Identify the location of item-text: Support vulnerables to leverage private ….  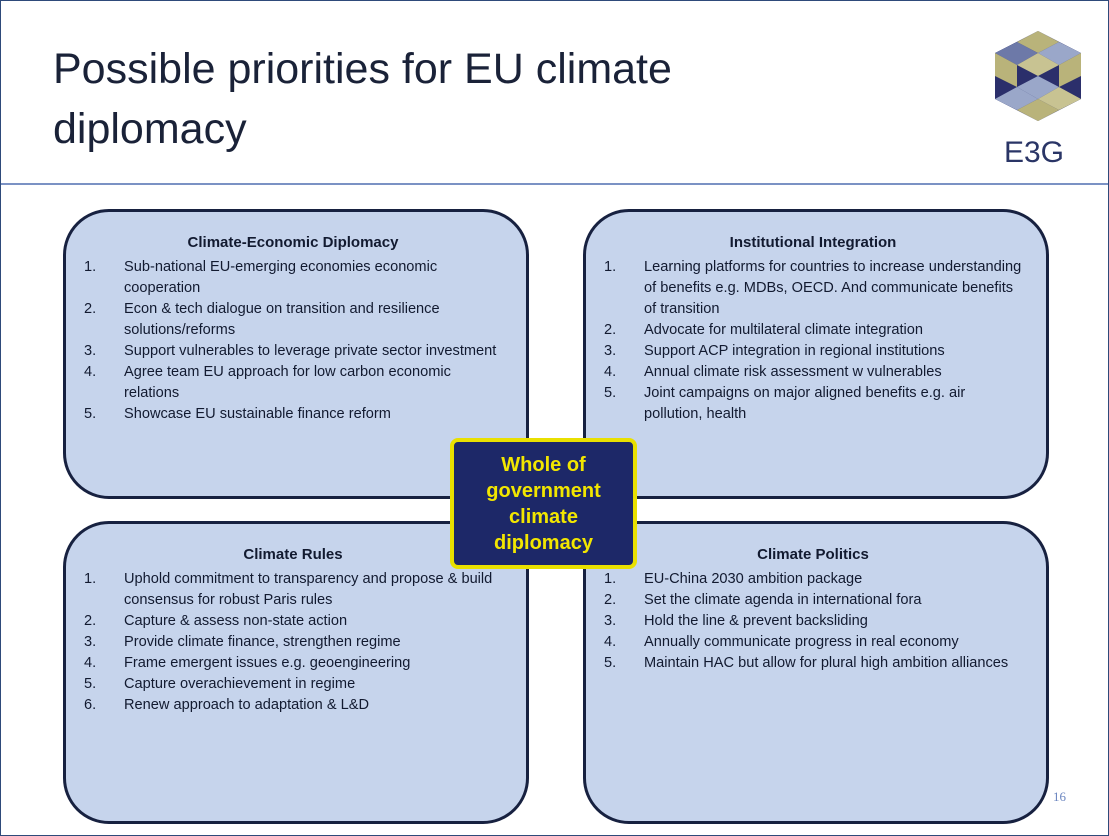
(310, 351).